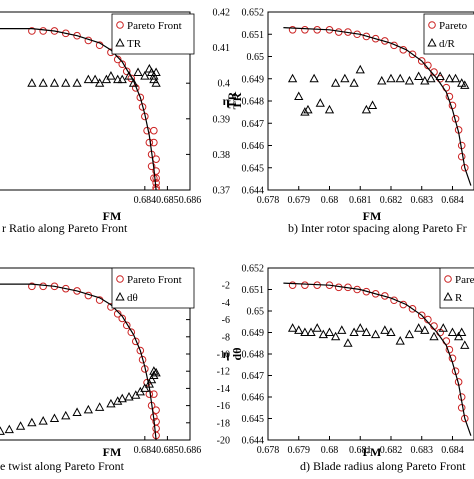  I want to click on panel-caption: d) Blade radius along Pareto Front, so click(383, 466).